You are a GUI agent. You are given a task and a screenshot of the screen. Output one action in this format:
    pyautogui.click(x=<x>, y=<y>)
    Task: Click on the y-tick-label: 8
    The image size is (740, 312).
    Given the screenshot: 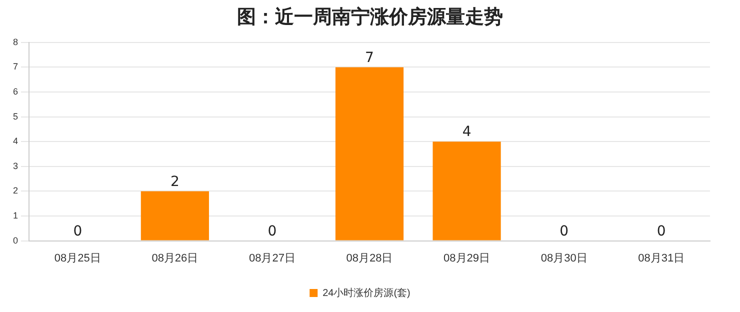 What is the action you would take?
    pyautogui.click(x=15, y=41)
    